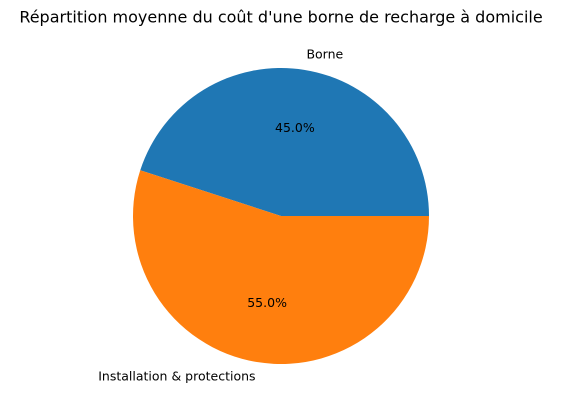  Describe the element at coordinates (324, 54) in the screenshot. I see `slice-label: Borne` at that location.